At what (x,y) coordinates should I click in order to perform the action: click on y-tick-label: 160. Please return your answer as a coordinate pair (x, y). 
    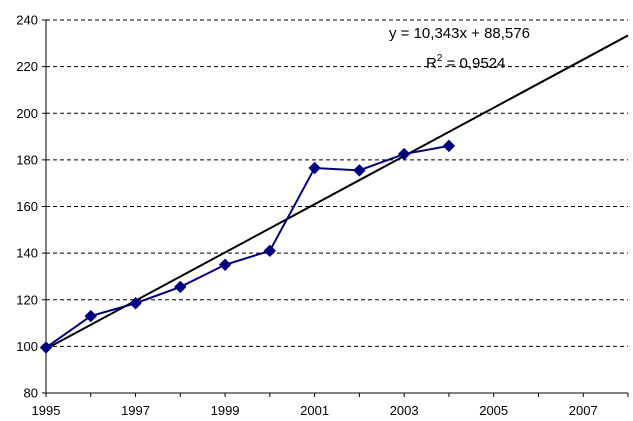
    Looking at the image, I should click on (27, 206).